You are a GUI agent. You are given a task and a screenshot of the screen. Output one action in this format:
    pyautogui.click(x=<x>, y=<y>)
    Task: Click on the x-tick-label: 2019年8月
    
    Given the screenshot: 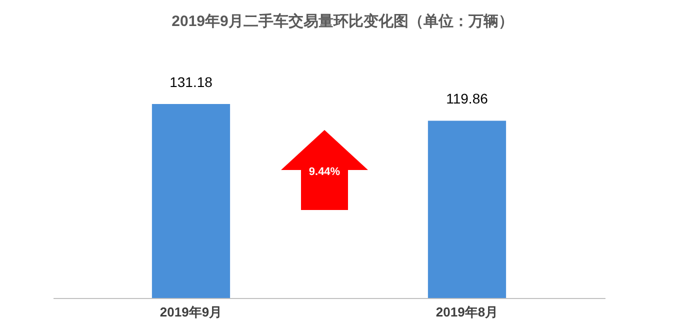 What is the action you would take?
    pyautogui.click(x=467, y=312)
    